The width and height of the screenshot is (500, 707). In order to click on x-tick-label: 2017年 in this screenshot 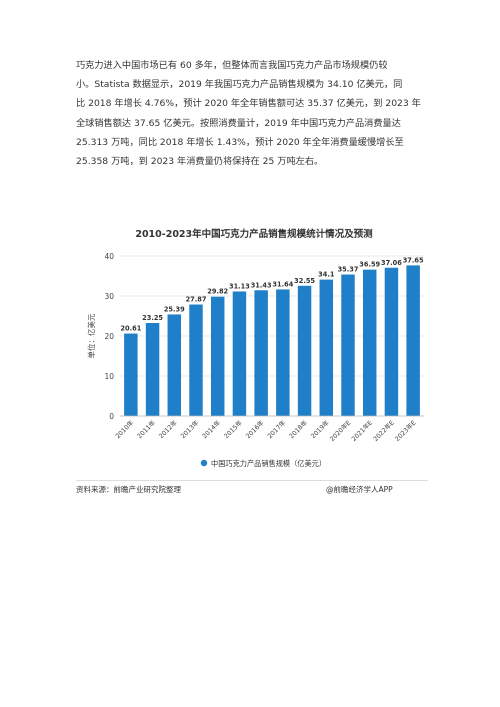, I will do `click(276, 429)`.